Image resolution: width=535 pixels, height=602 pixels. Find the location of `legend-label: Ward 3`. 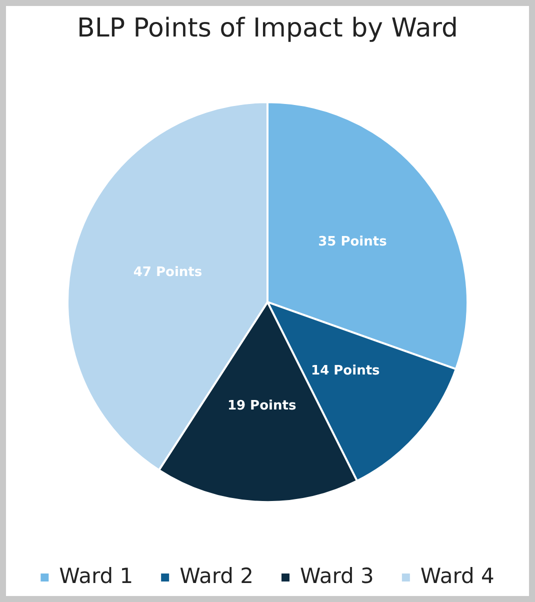

legend-label: Ward 3 is located at coordinates (337, 576).